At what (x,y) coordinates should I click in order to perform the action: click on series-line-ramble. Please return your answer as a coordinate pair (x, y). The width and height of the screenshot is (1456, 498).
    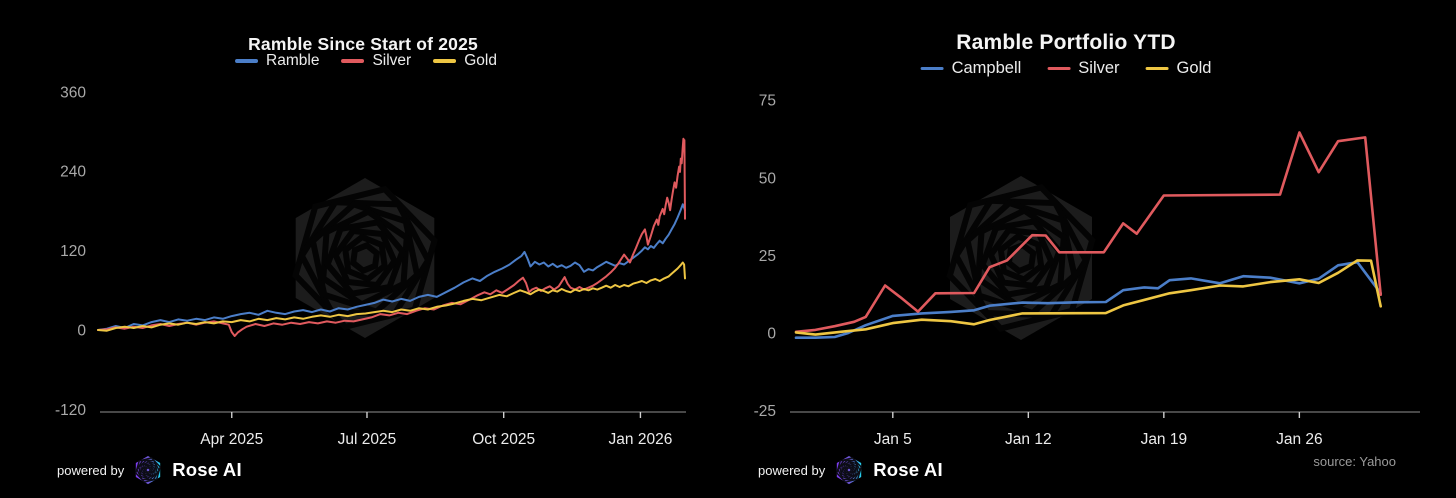
    Looking at the image, I should click on (391, 267).